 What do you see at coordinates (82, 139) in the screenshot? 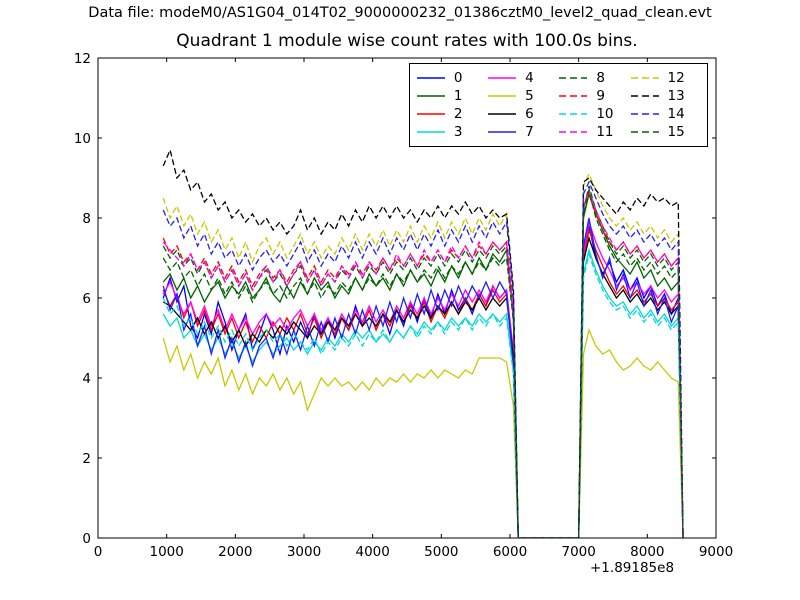
I see `y-tick-label: 10` at bounding box center [82, 139].